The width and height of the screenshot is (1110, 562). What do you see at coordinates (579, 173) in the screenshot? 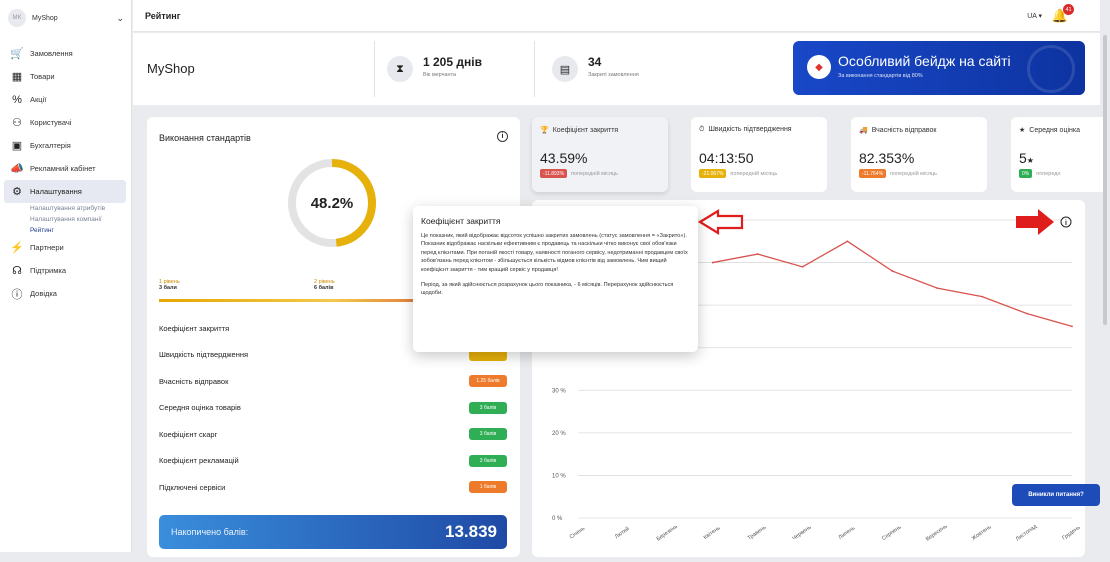
I see `metric-delta: -11.893% попередній місяць` at bounding box center [579, 173].